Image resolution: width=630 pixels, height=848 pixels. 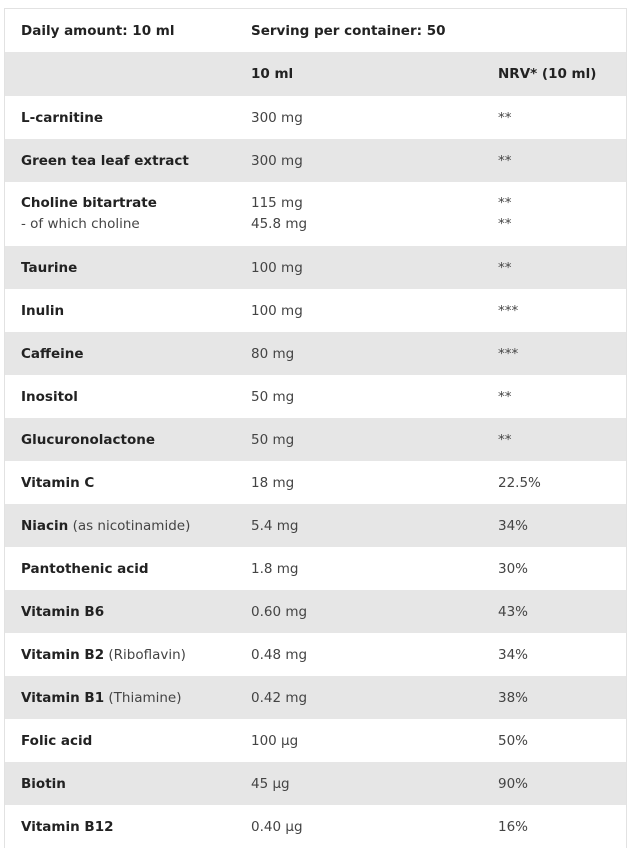 What do you see at coordinates (272, 74) in the screenshot?
I see `column-header-amount: 10 ml` at bounding box center [272, 74].